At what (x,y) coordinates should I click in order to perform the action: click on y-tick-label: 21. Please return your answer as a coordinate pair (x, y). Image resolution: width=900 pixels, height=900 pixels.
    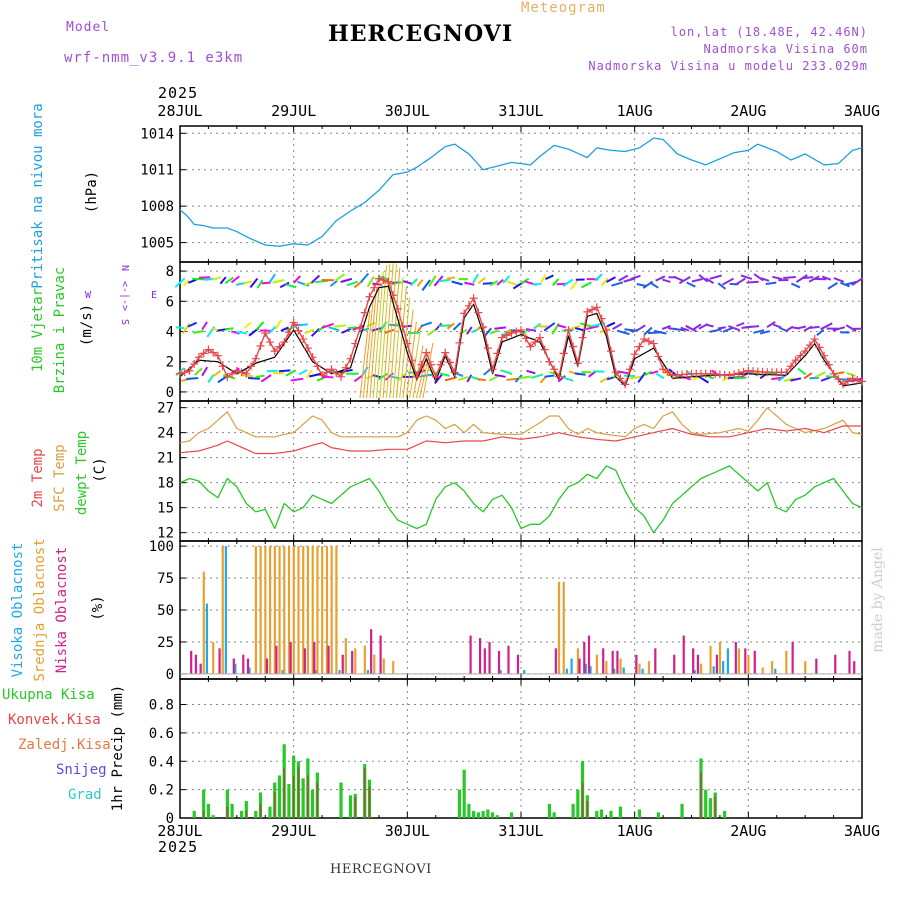
    Looking at the image, I should click on (165, 459).